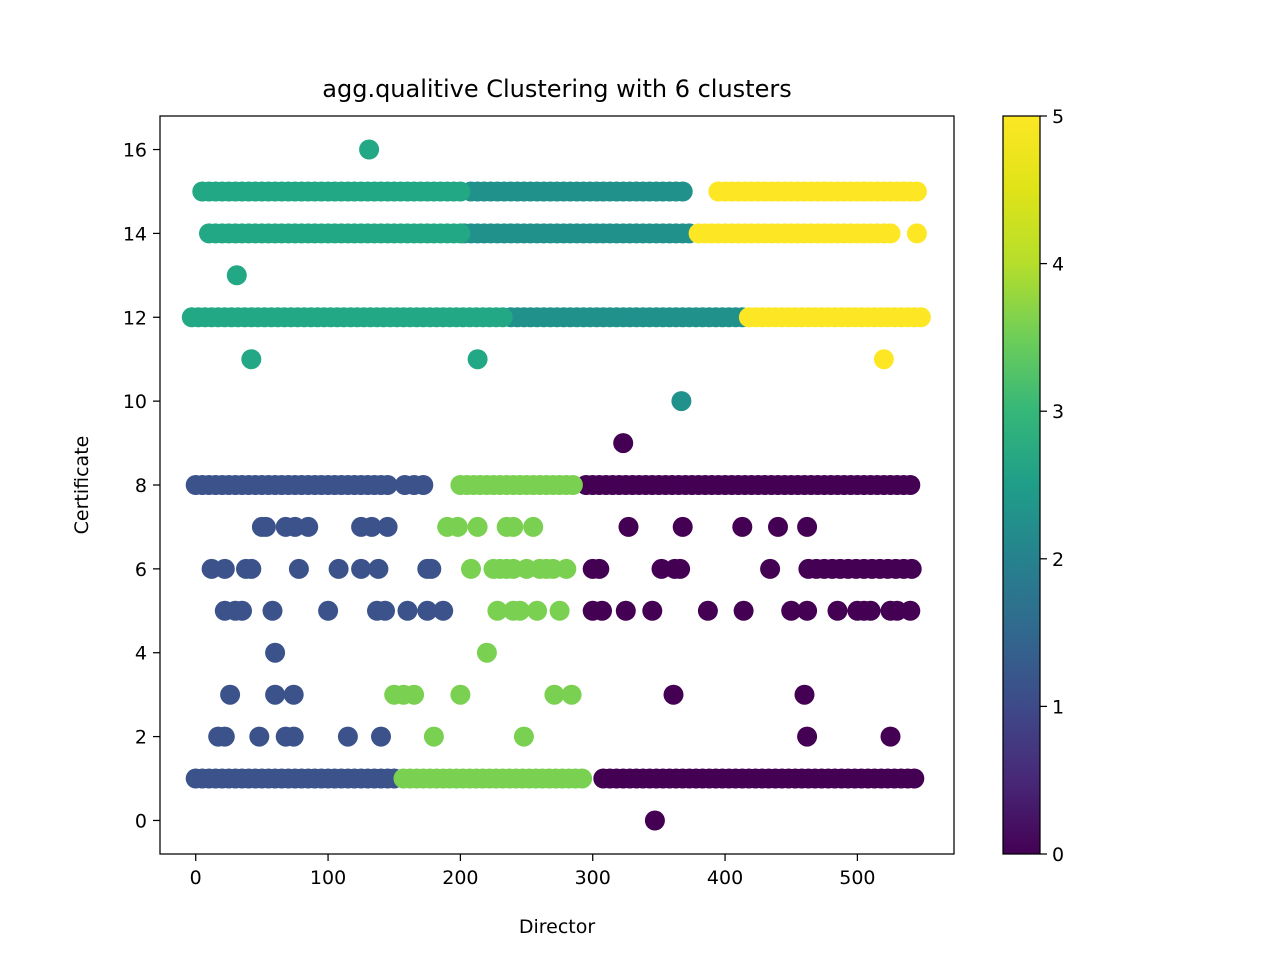 The height and width of the screenshot is (960, 1280). Describe the element at coordinates (135, 151) in the screenshot. I see `y-tick-label: 16` at that location.